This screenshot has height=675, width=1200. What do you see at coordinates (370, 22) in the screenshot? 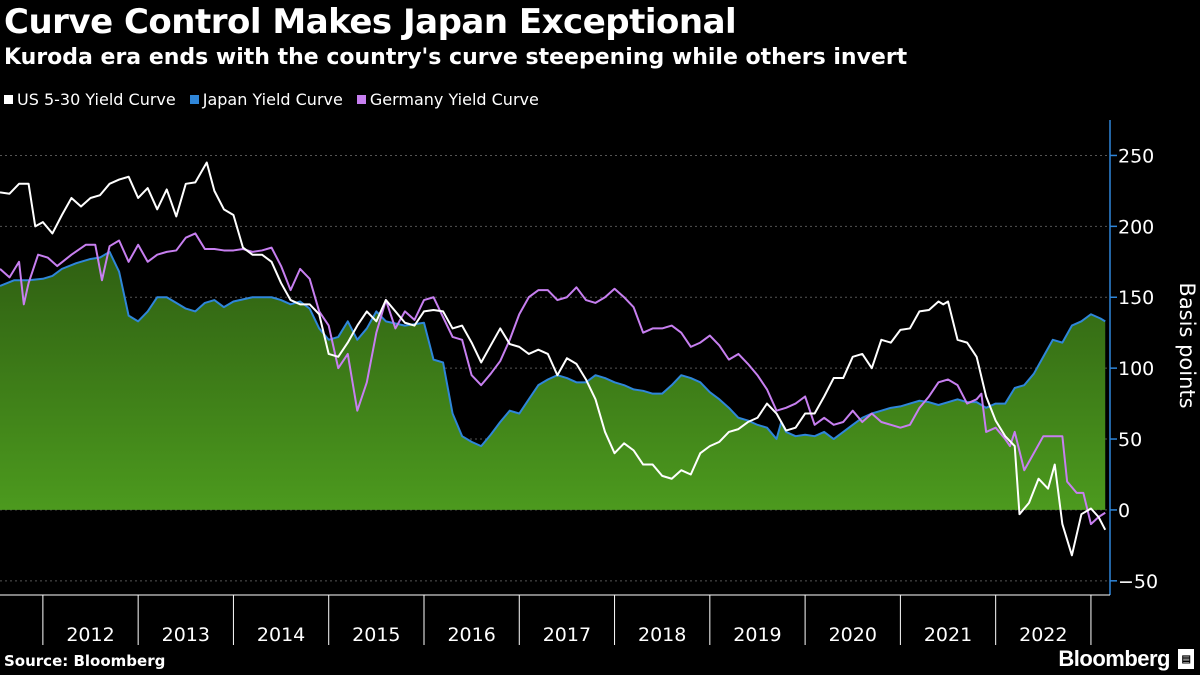
I see `chart-title: Curve Control Makes Japan Exceptional` at bounding box center [370, 22].